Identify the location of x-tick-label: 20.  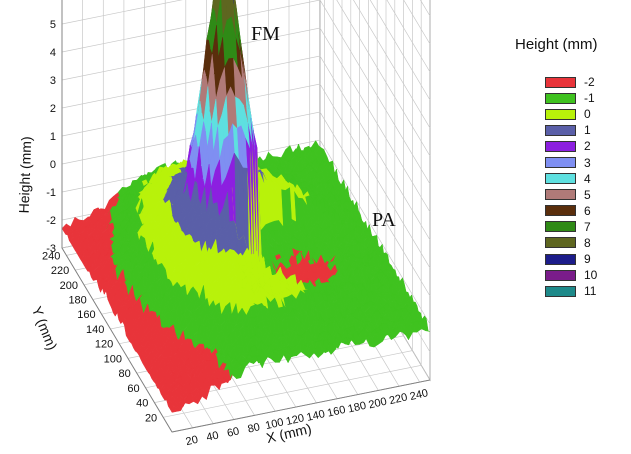
(192, 441).